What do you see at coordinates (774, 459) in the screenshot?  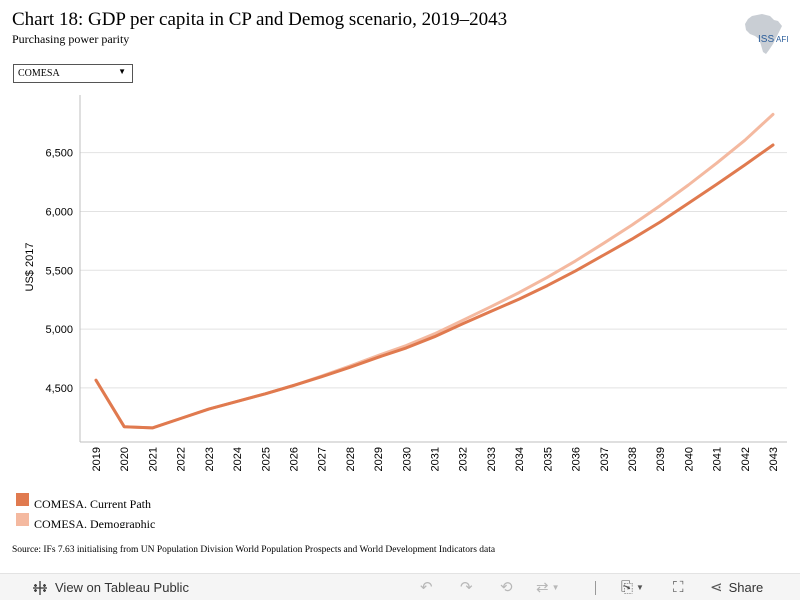 I see `x-tick-label: 2043` at bounding box center [774, 459].